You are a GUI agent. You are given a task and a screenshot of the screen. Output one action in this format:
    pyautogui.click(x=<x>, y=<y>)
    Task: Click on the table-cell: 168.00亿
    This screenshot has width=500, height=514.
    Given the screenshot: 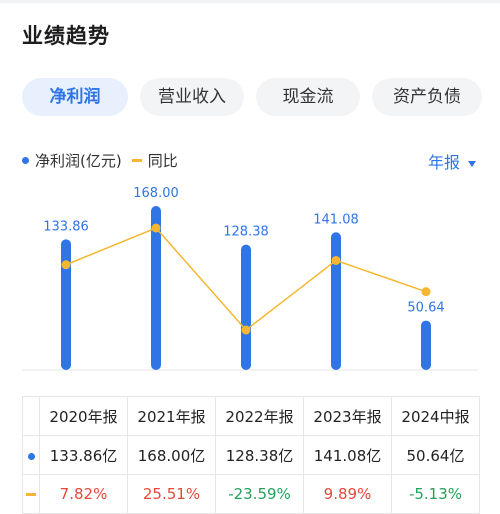 What is the action you would take?
    pyautogui.click(x=171, y=455)
    